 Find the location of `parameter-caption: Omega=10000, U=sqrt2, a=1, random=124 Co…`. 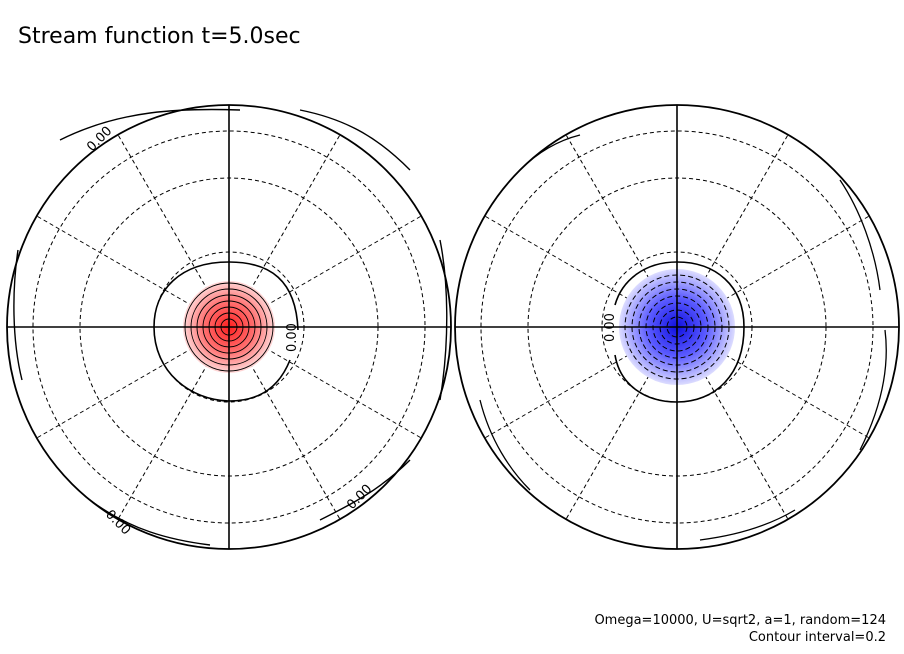

parameter-caption: Omega=10000, U=sqrt2, a=1, random=124 Co… is located at coordinates (740, 629).